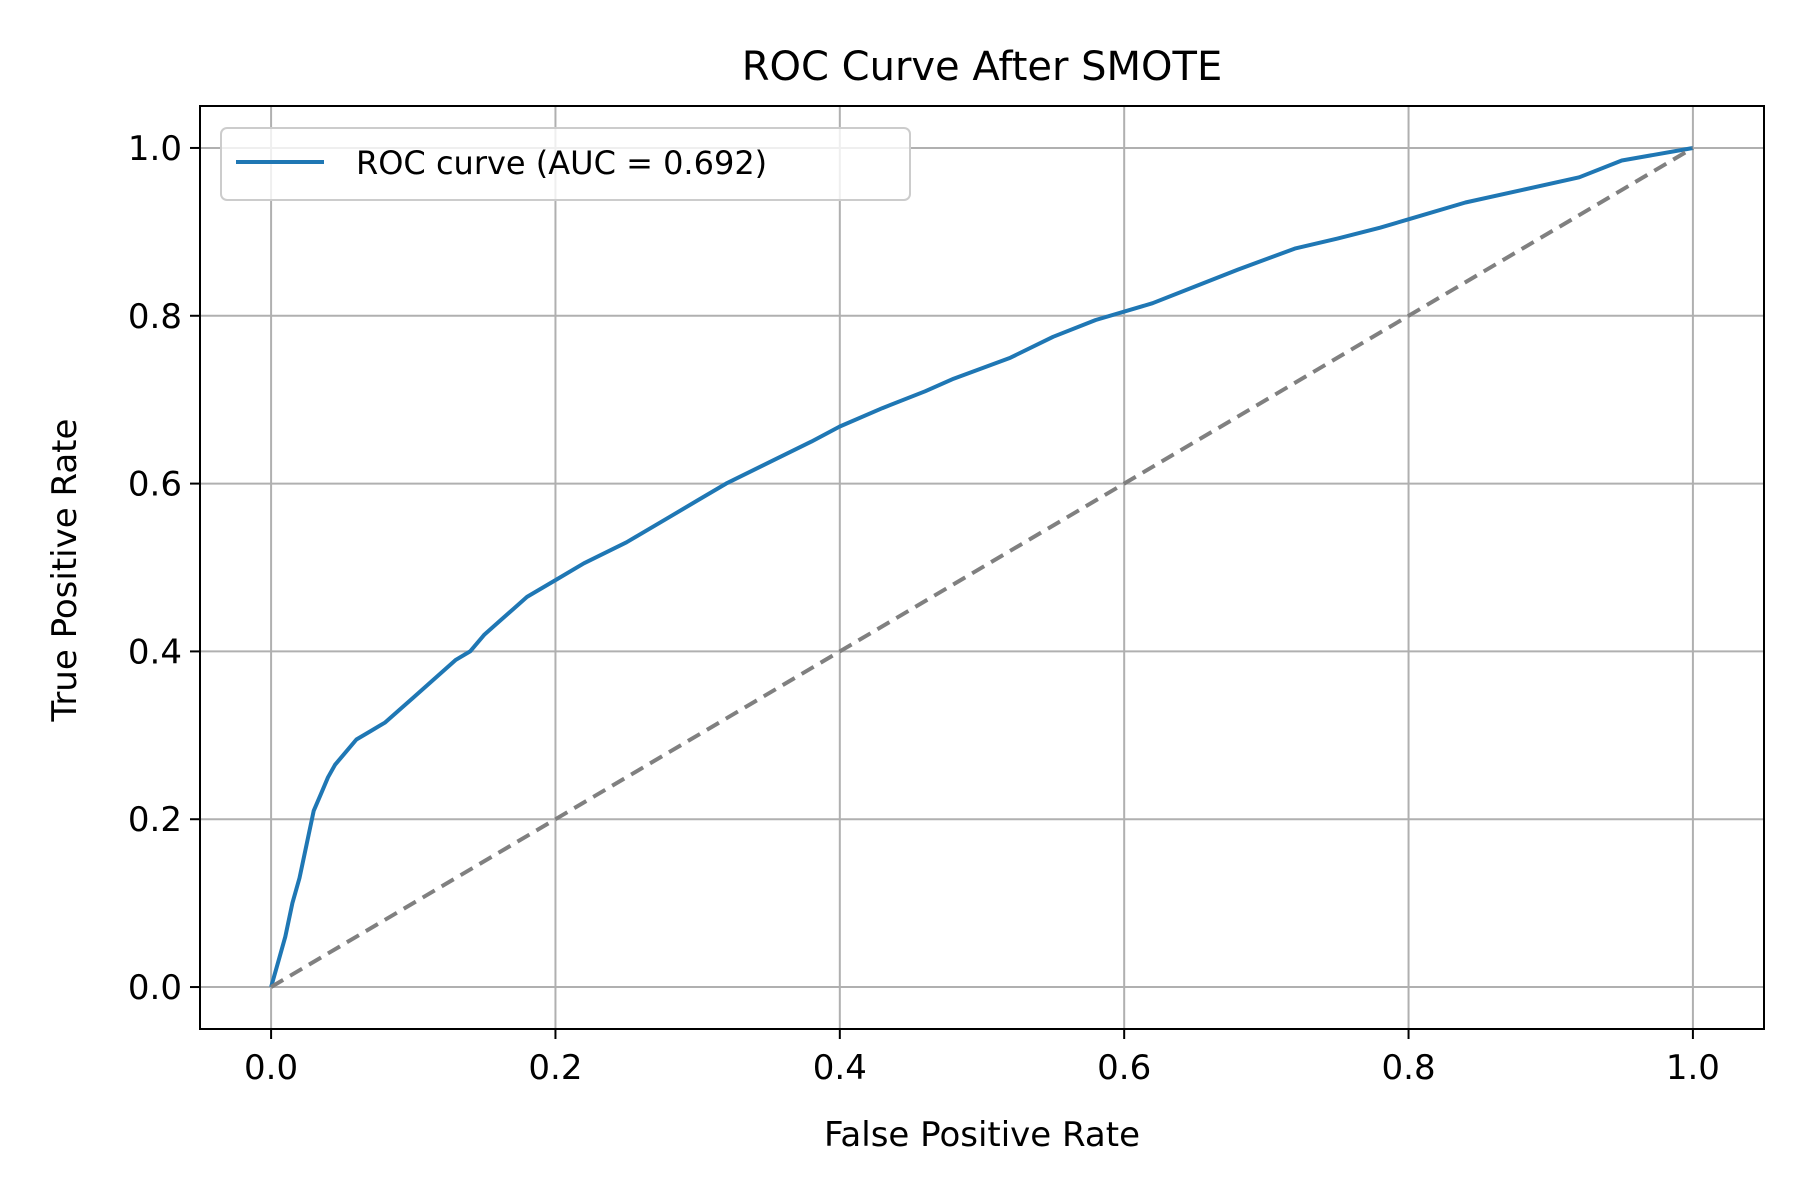  I want to click on y-tick-label: 0.6, so click(155, 485).